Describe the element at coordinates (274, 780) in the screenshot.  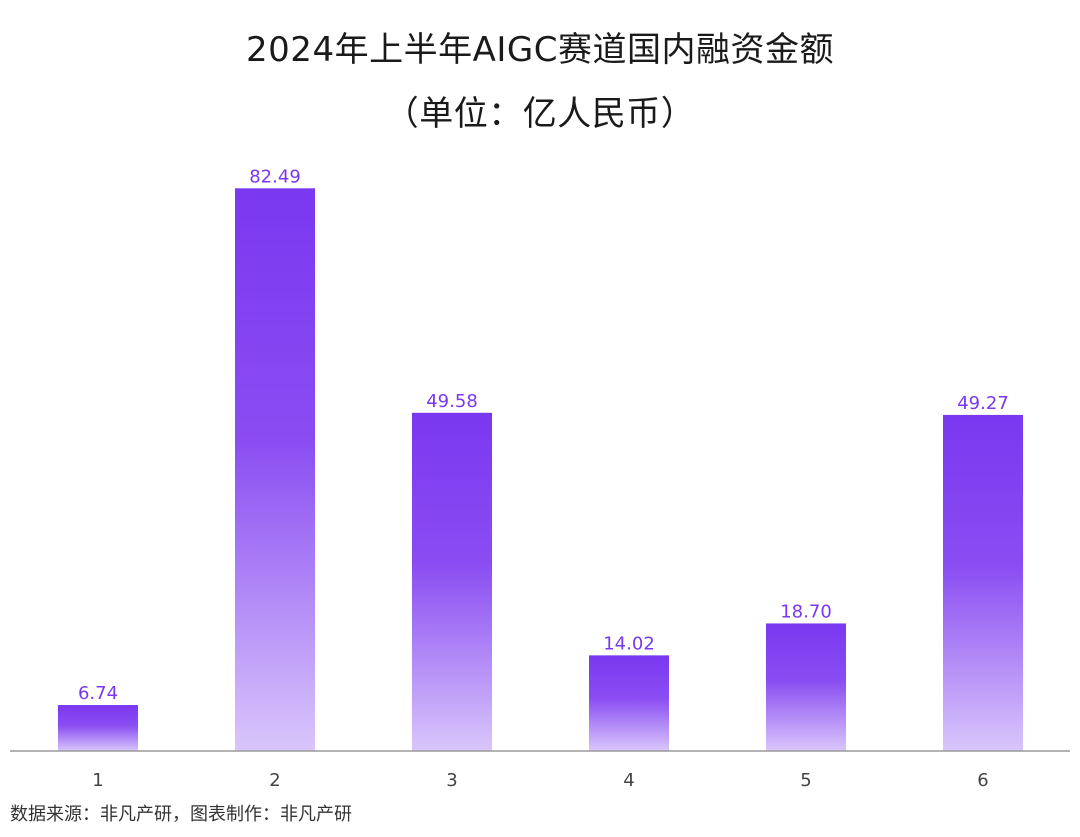
I see `x-tick-label-2: 2` at that location.